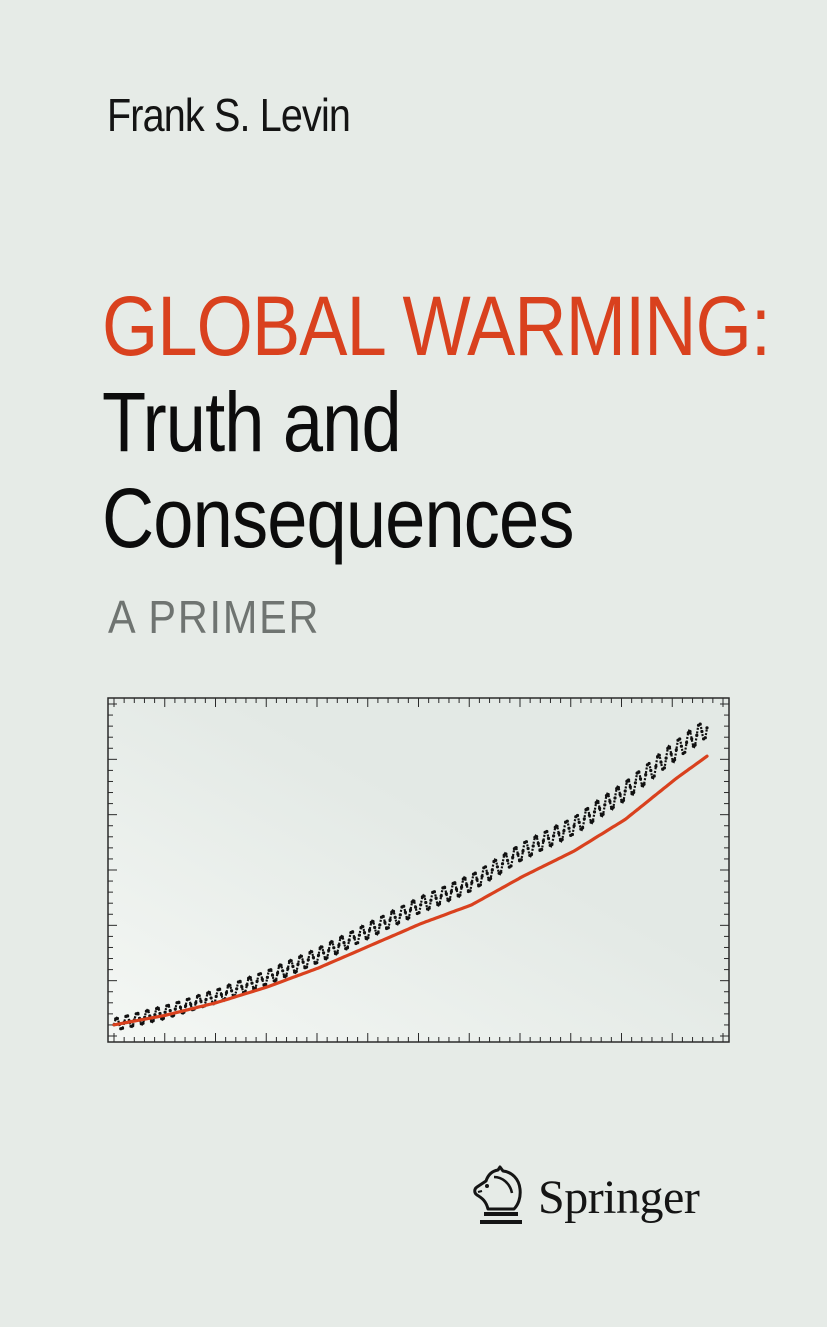 Image resolution: width=827 pixels, height=1327 pixels. Describe the element at coordinates (436, 326) in the screenshot. I see `title-line-1: GLOBAL WARMING:` at that location.